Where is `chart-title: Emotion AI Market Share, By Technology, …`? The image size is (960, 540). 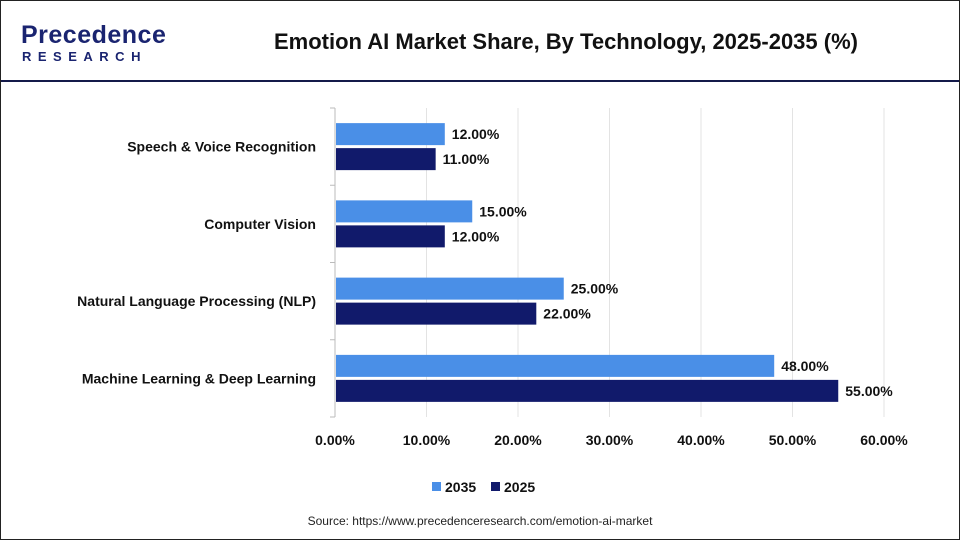 chart-title: Emotion AI Market Share, By Technology, … is located at coordinates (566, 41).